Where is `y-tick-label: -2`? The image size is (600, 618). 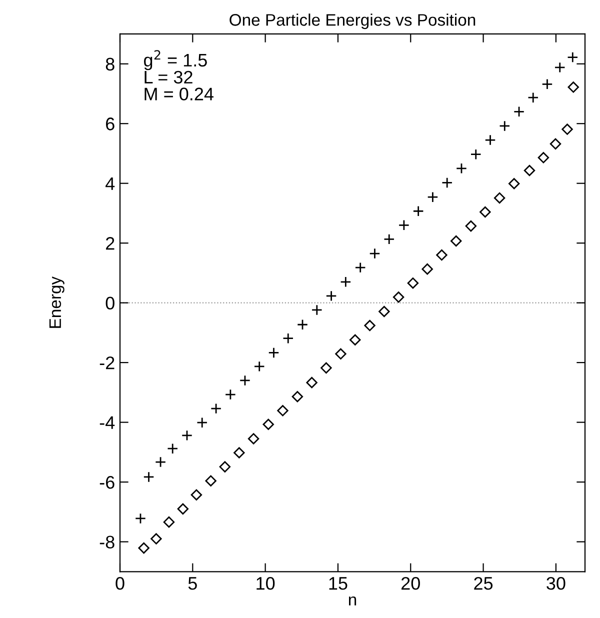 y-tick-label: -2 is located at coordinates (107, 363).